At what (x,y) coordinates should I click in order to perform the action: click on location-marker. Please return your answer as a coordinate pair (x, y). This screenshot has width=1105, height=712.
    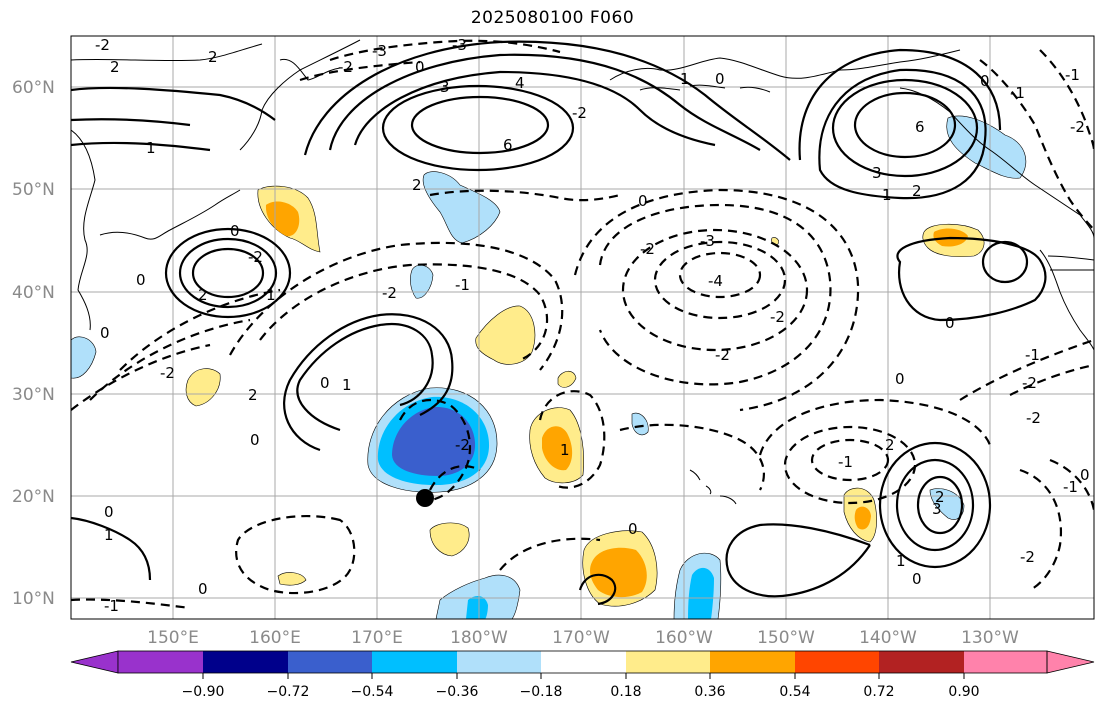
    Looking at the image, I should click on (425, 498).